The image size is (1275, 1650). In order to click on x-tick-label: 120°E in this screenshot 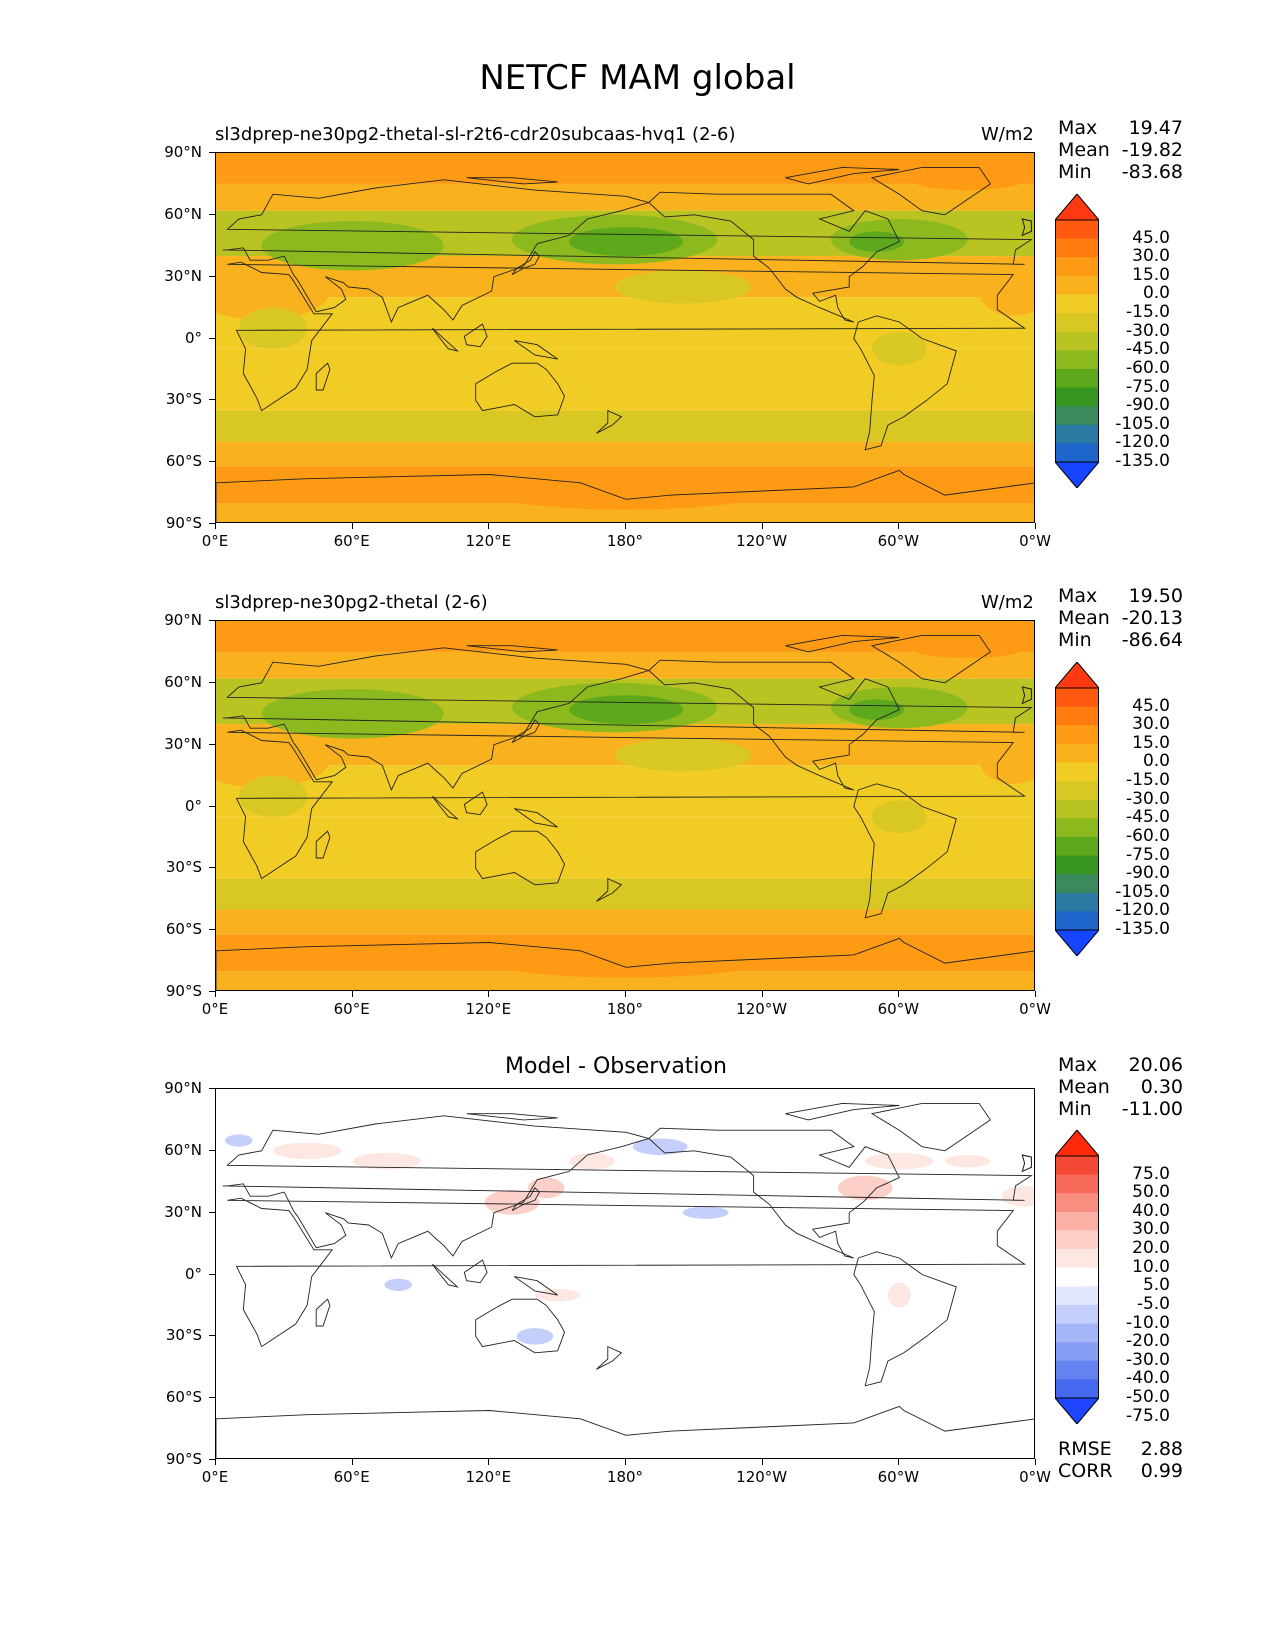, I will do `click(488, 1009)`.